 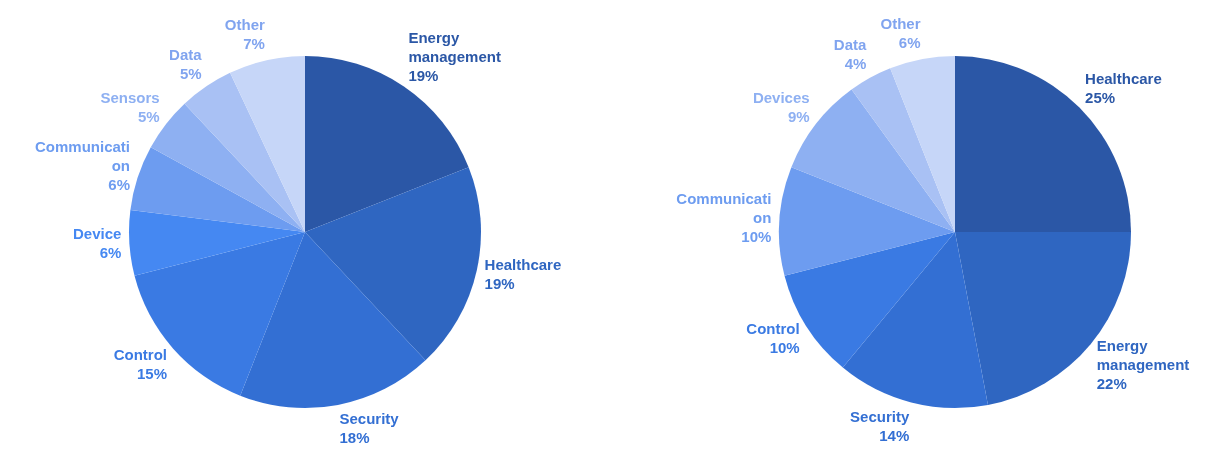 I want to click on data-label: 7%, so click(x=254, y=43).